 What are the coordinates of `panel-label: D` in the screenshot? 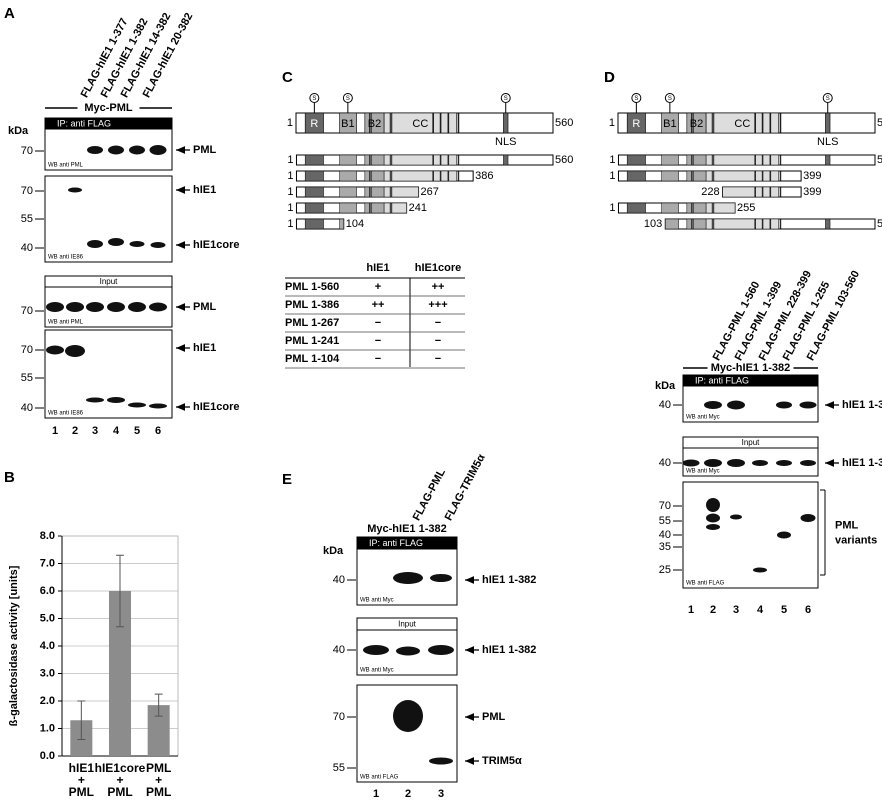 It's located at (609, 77).